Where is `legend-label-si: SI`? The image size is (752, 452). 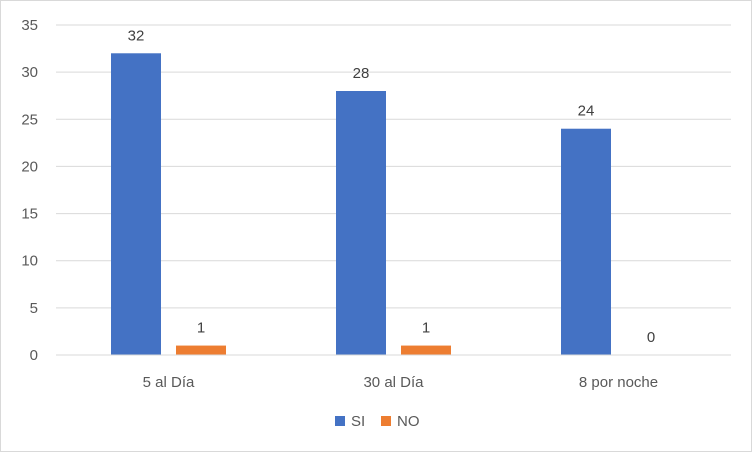 legend-label-si: SI is located at coordinates (358, 421).